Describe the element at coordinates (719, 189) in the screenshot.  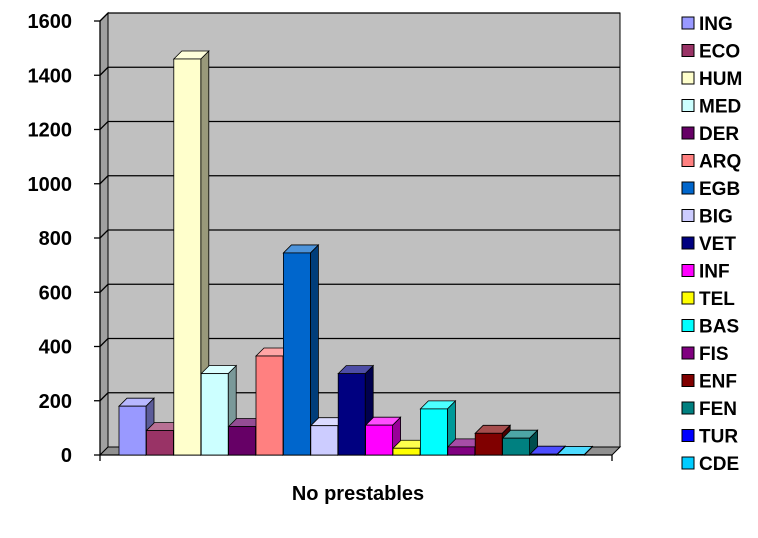
I see `legend-label: EGB` at that location.